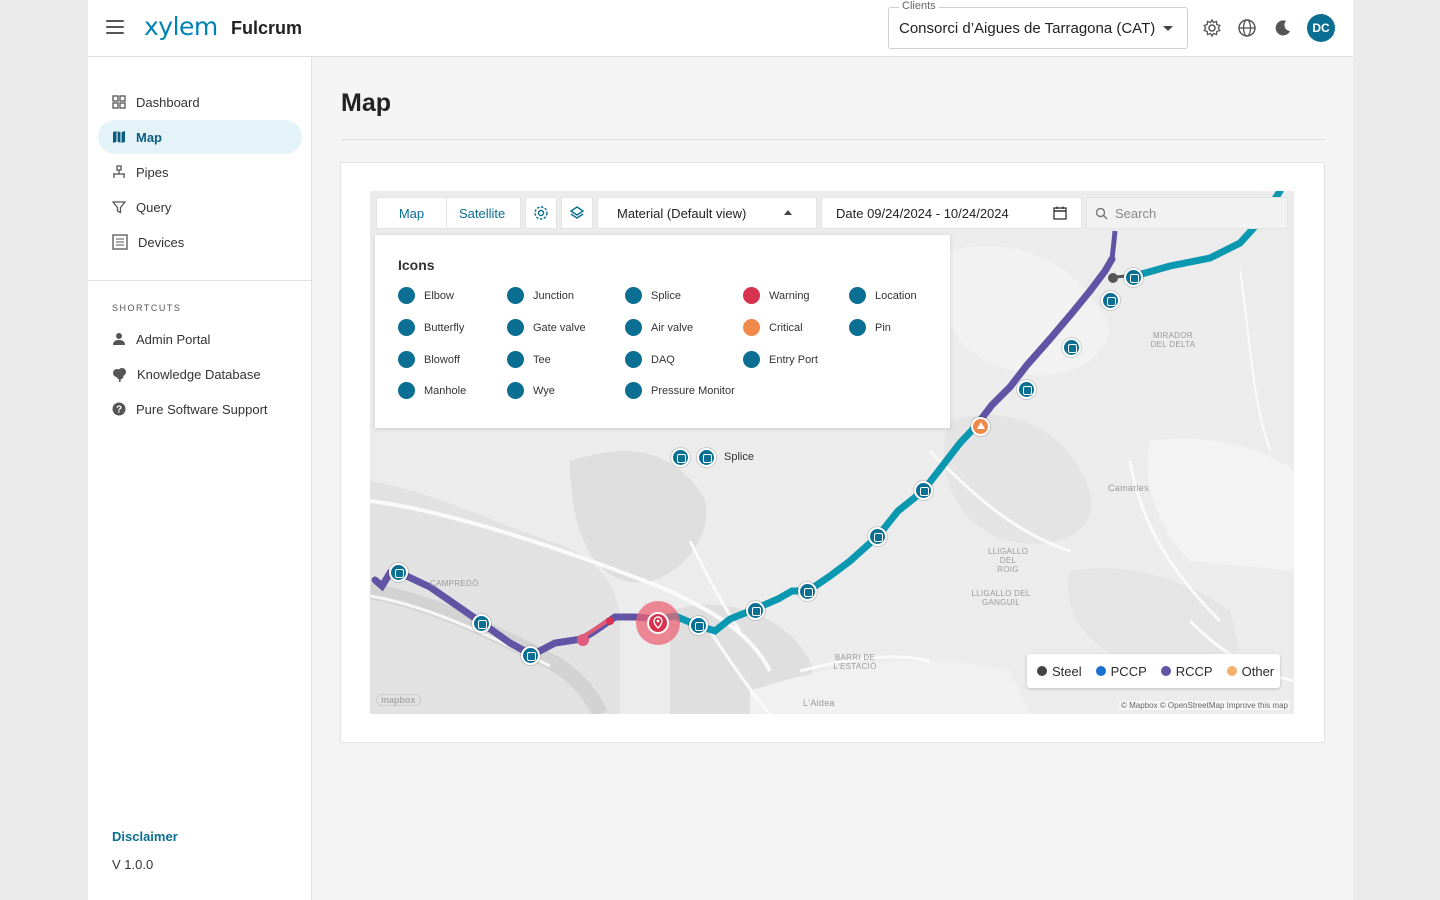 This screenshot has height=900, width=1440. I want to click on elbow-pin, so click(398, 572).